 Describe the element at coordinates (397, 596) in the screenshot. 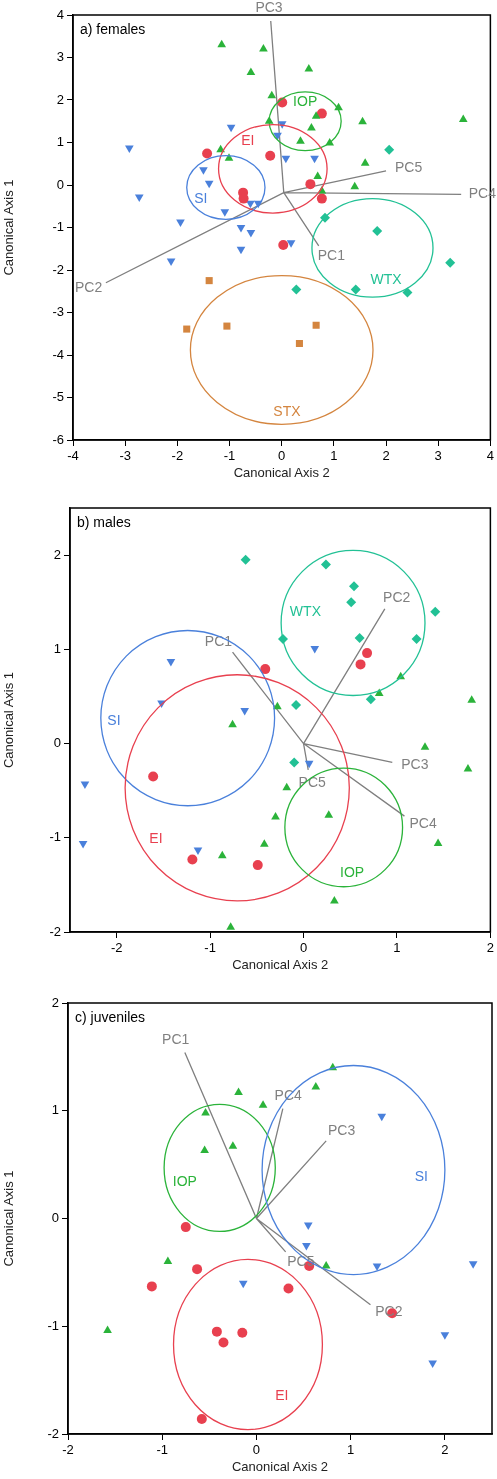

I see `annotation: PC2` at that location.